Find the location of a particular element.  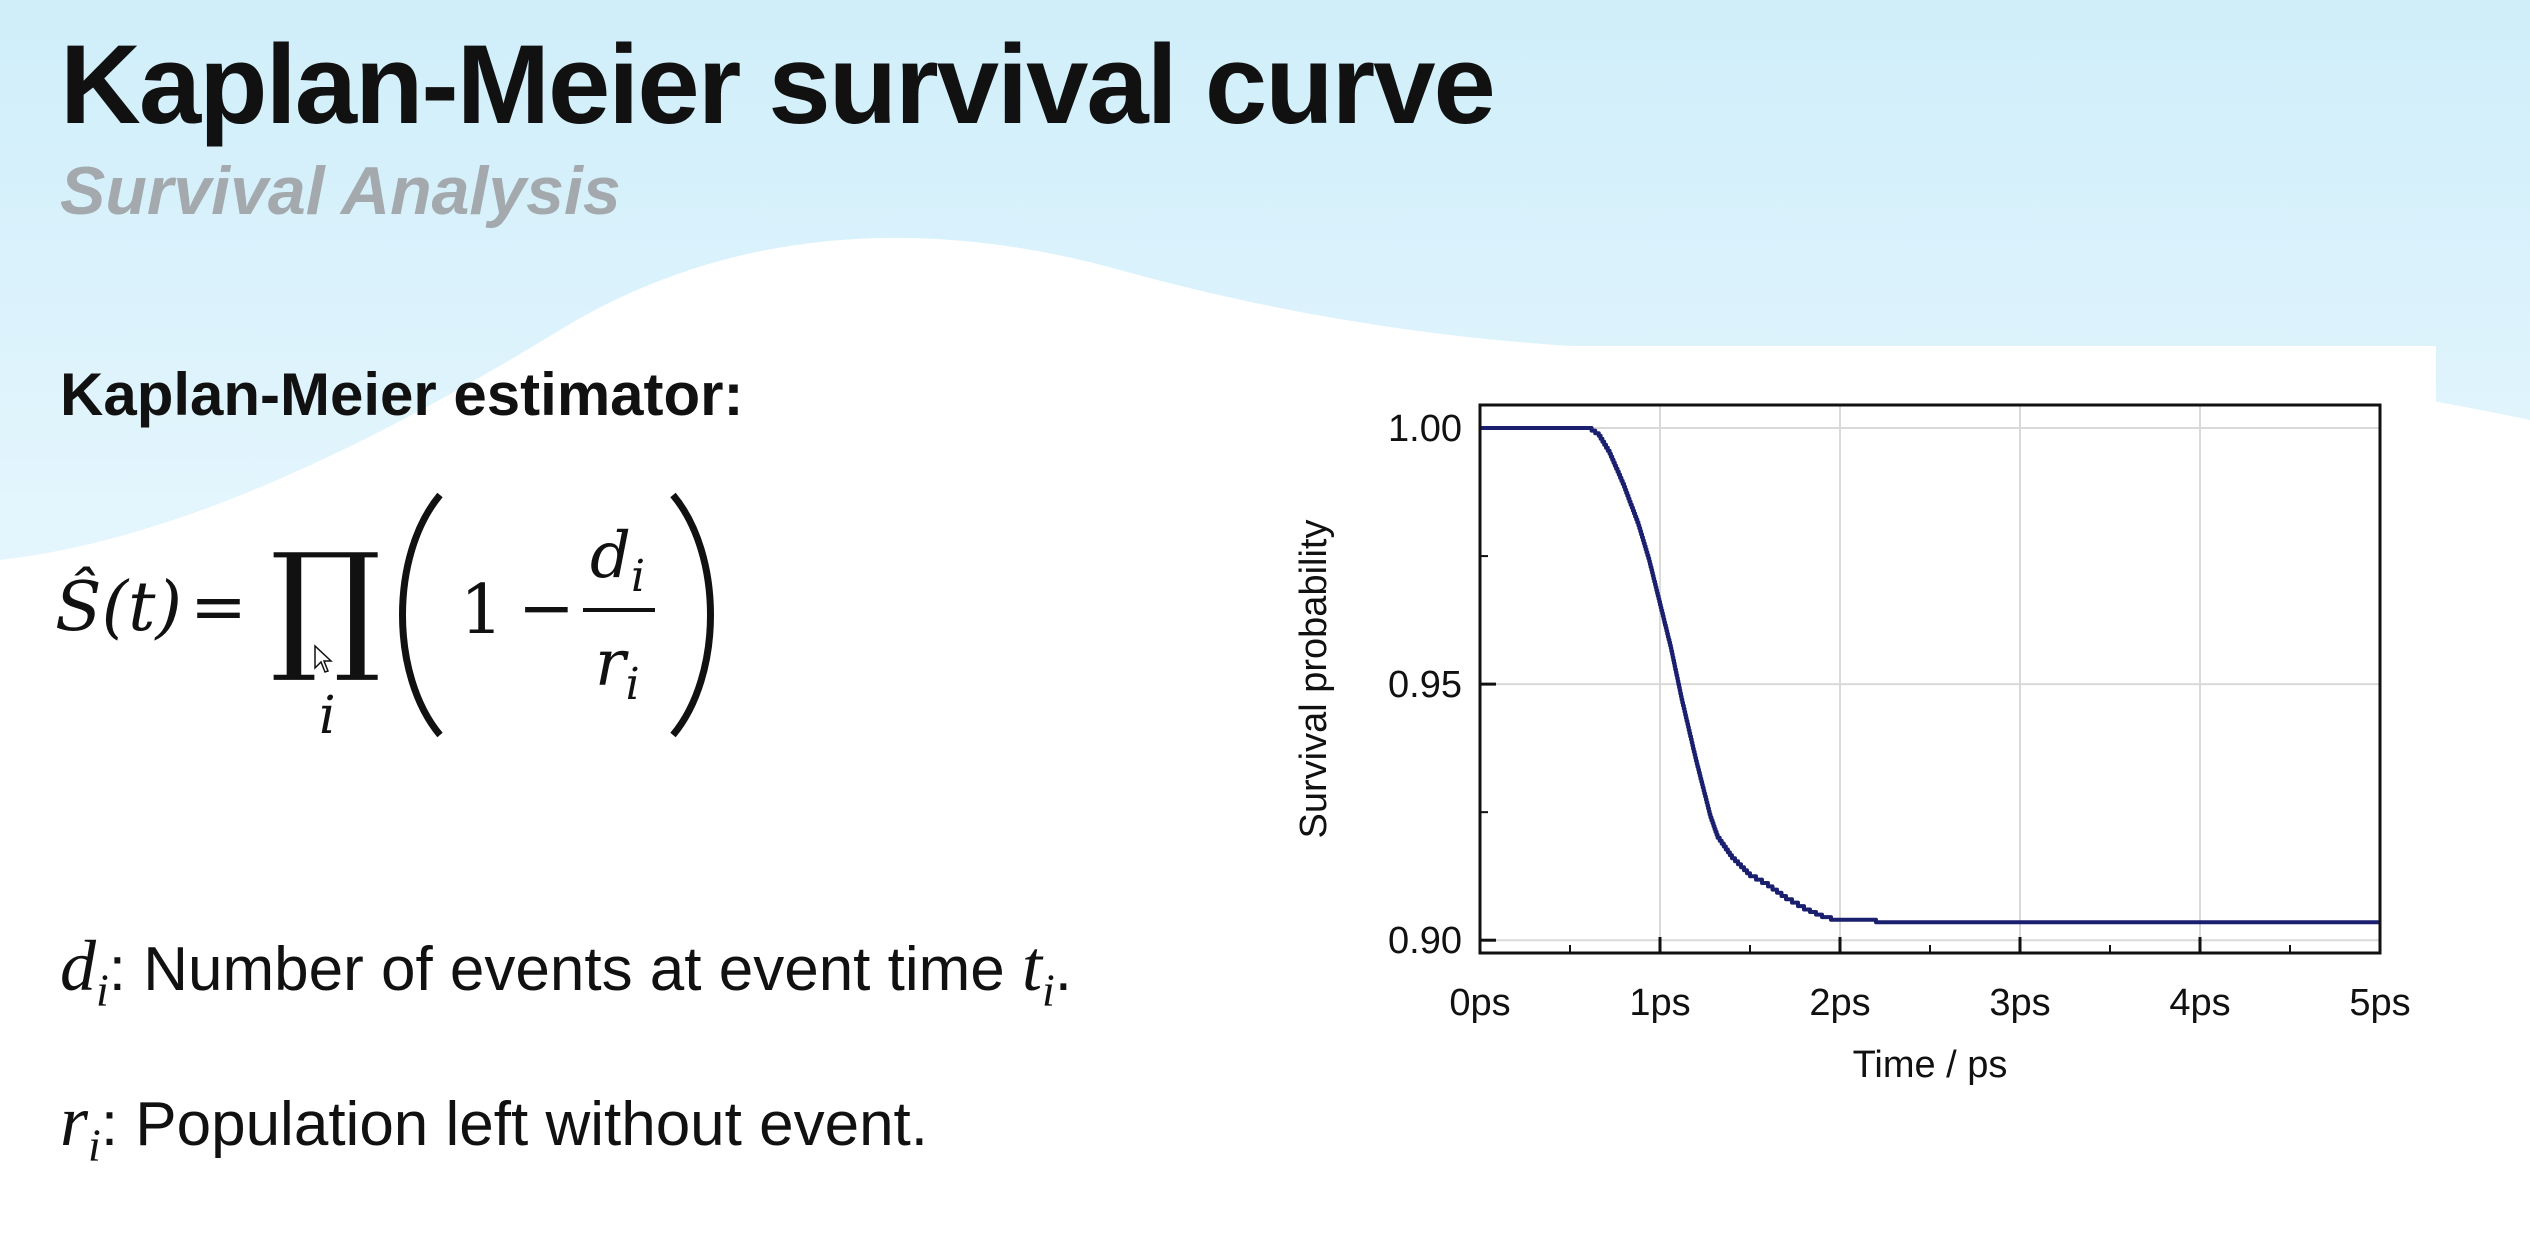

formula-lhs: Ŝ(t) is located at coordinates (118, 607).